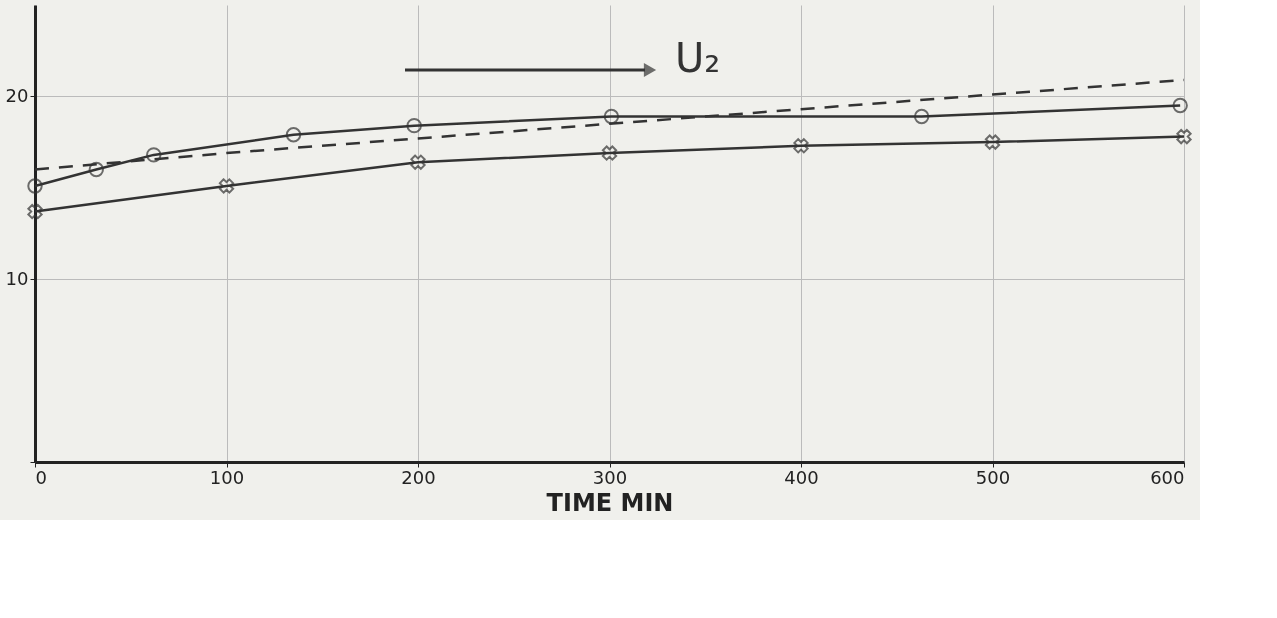 The image size is (1277, 618). I want to click on x-tick-label: 300, so click(610, 477).